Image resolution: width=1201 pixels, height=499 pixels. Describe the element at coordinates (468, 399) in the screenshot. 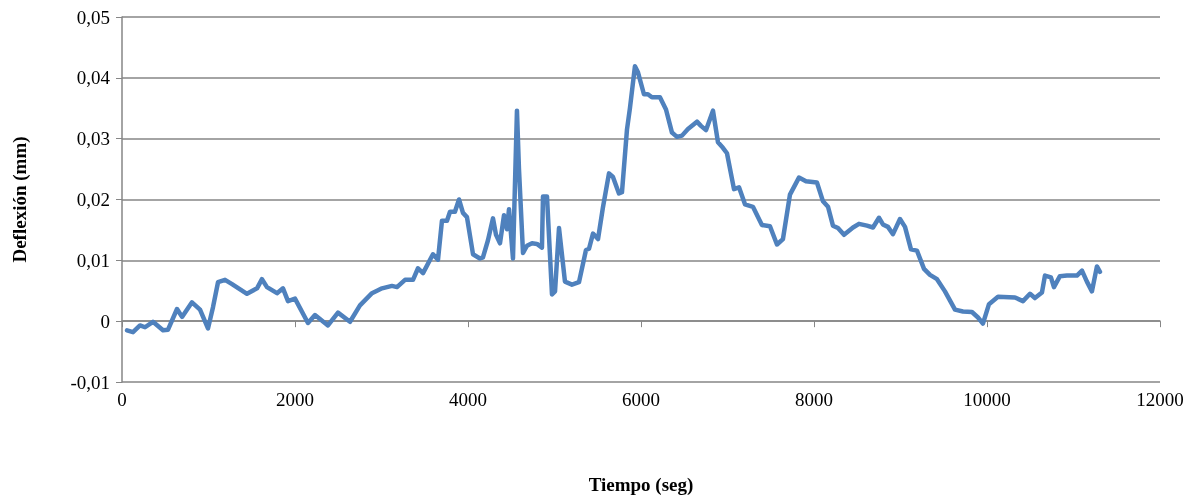

I see `x-tick-label: 4000` at that location.